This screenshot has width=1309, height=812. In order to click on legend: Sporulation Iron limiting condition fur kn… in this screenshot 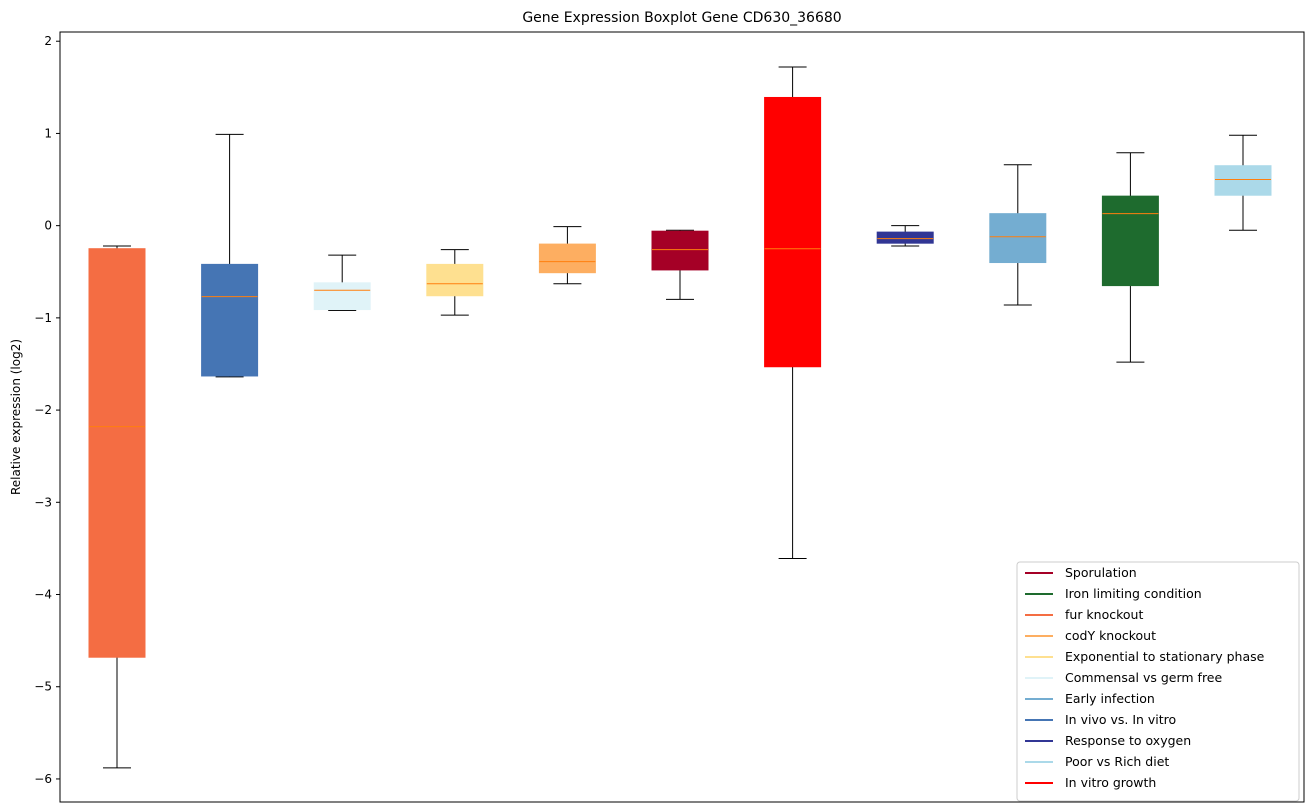, I will do `click(1158, 681)`.